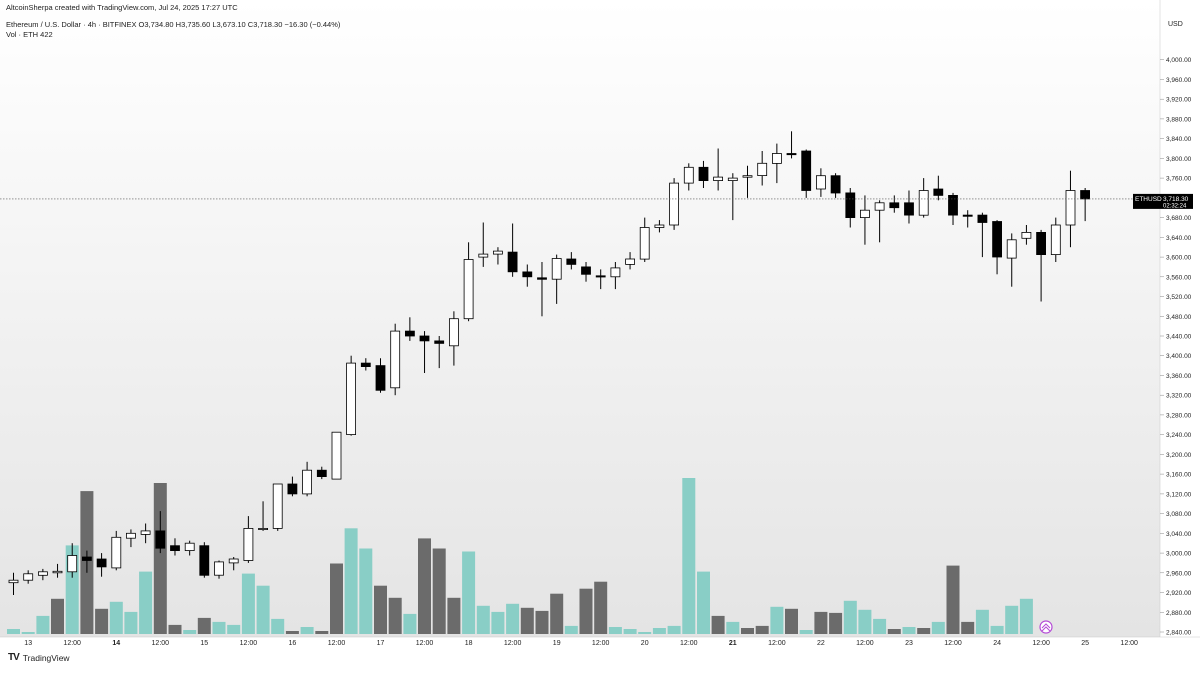  What do you see at coordinates (29, 34) in the screenshot?
I see `volume-info: Vol · ETH 422` at bounding box center [29, 34].